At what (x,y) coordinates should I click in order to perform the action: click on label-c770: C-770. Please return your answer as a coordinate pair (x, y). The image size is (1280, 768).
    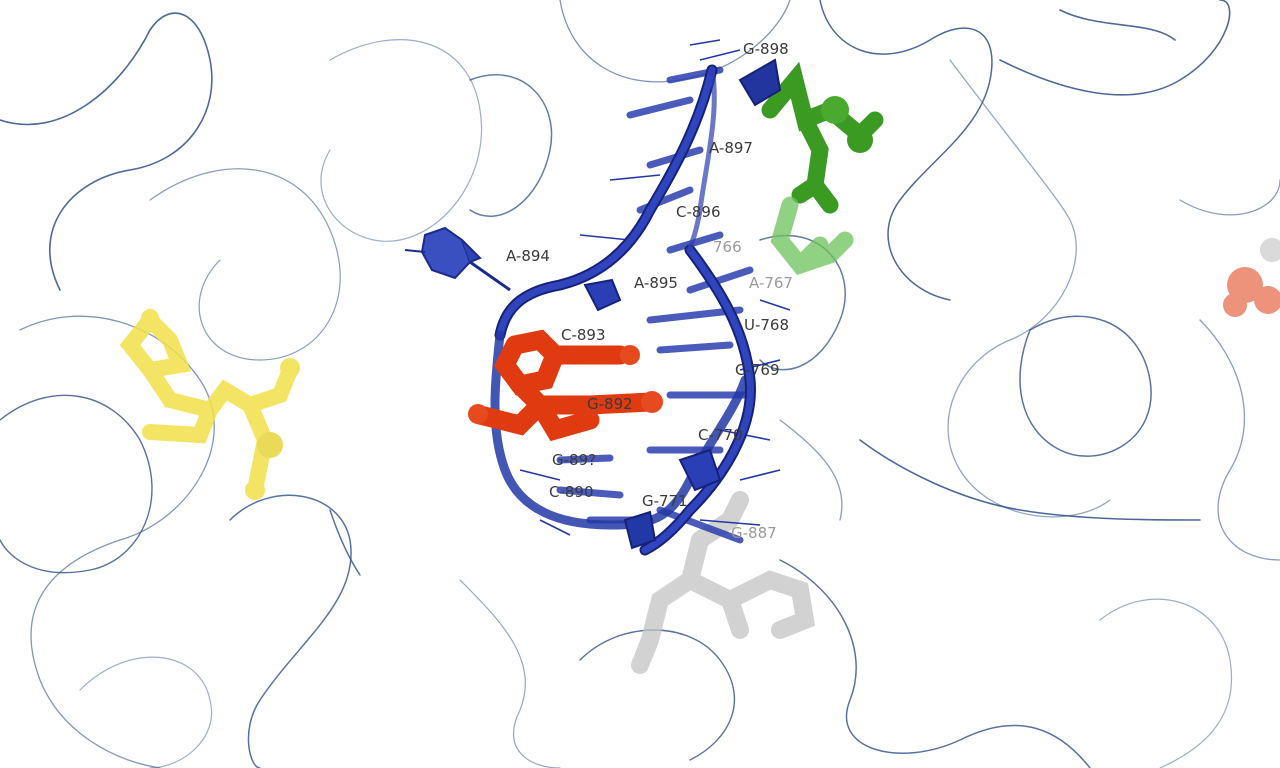
    Looking at the image, I should click on (720, 435).